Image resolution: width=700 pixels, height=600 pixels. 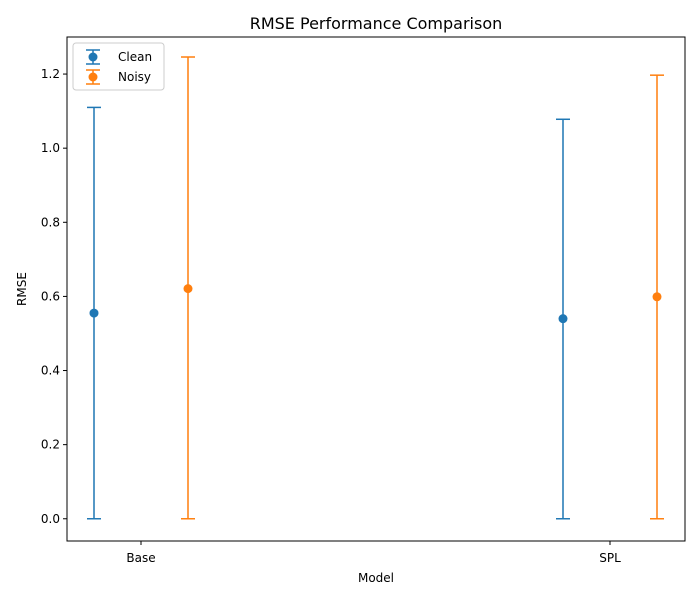 What do you see at coordinates (50, 519) in the screenshot?
I see `y-tick-label: 0.0` at bounding box center [50, 519].